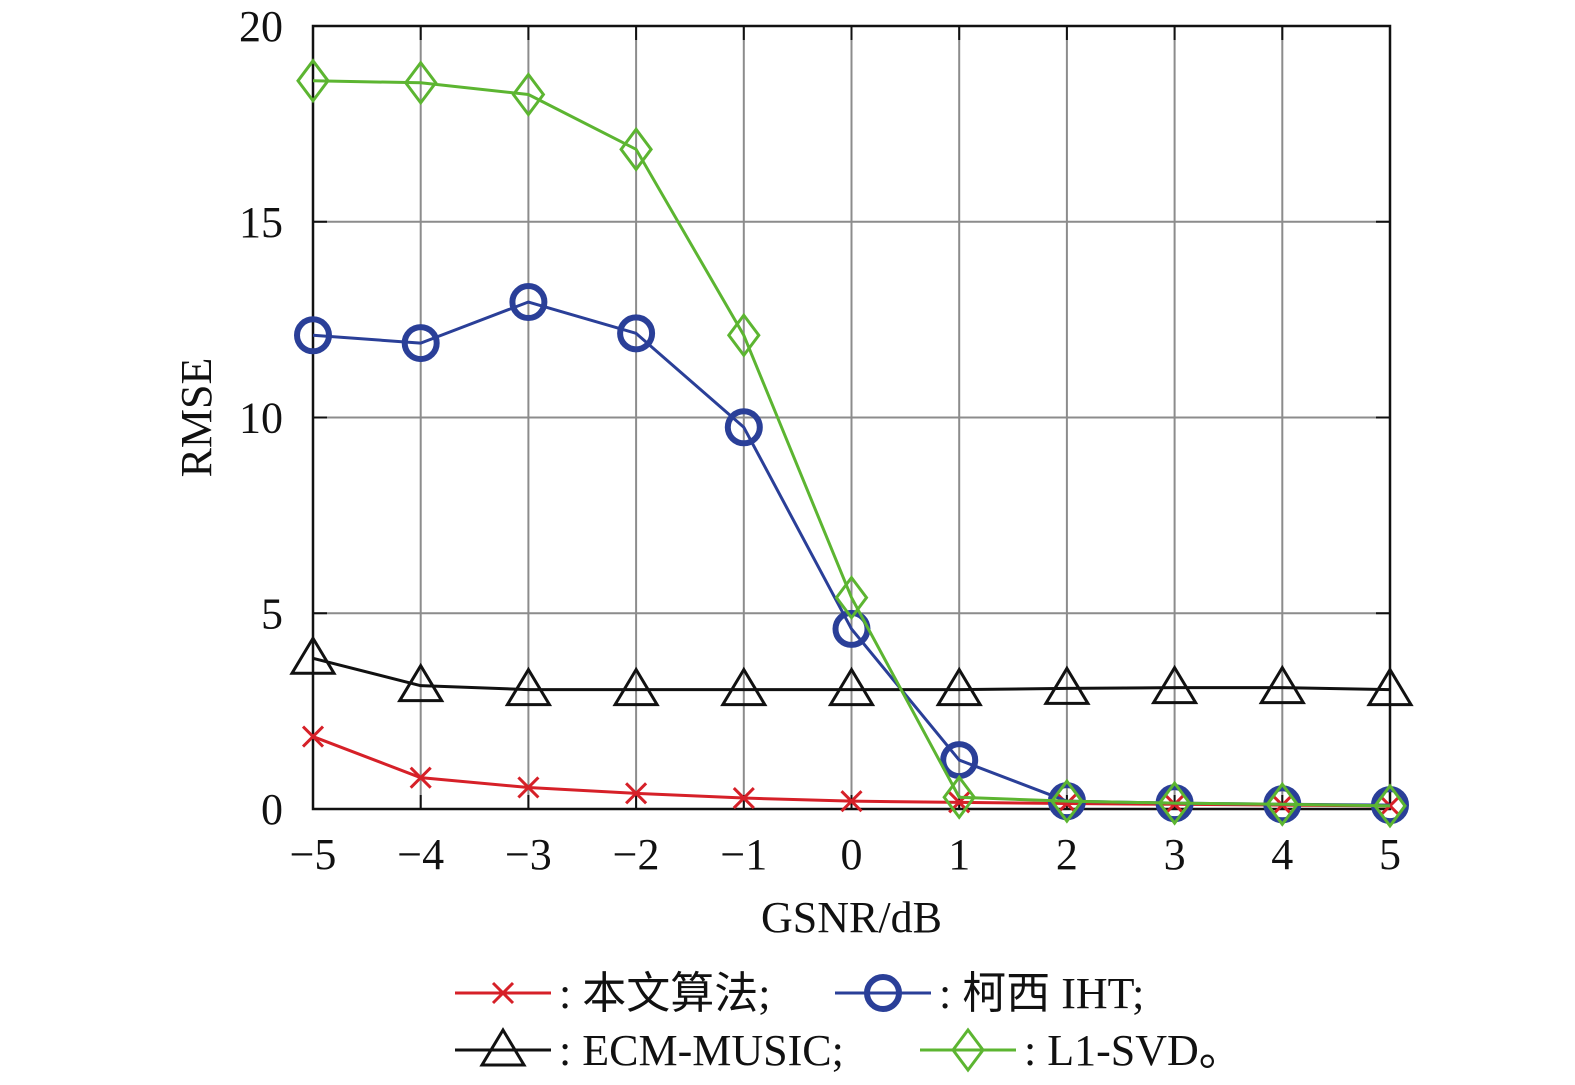 The width and height of the screenshot is (1575, 1085). I want to click on legend-label: : 柯西 IHT;, so click(1041, 993).